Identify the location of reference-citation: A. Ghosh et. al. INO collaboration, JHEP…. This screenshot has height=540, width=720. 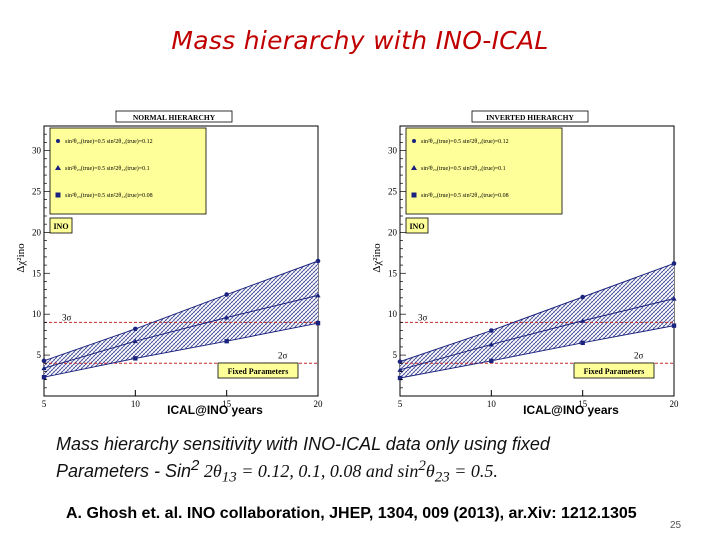
(351, 513).